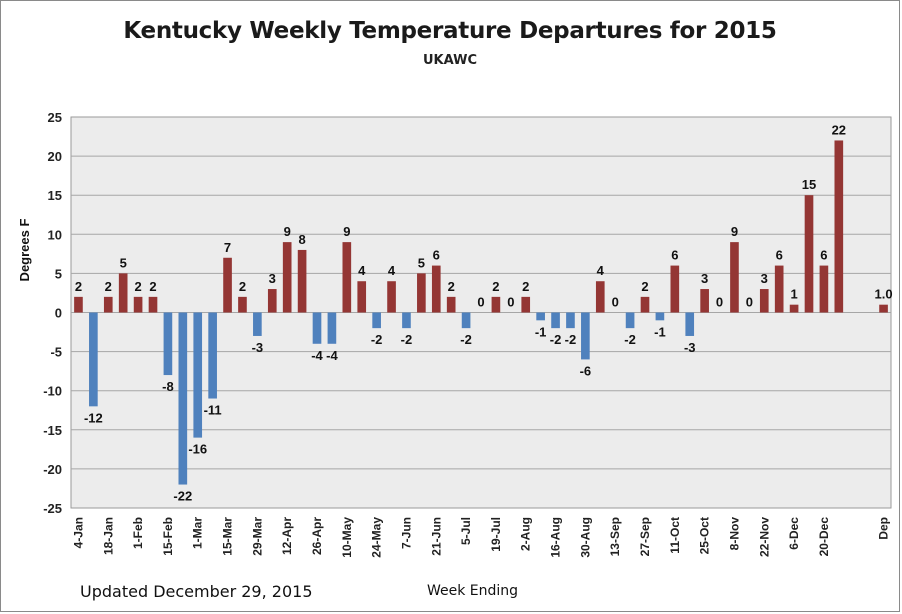 This screenshot has width=902, height=614. Describe the element at coordinates (526, 534) in the screenshot. I see `x-tick-label: 2-Aug` at that location.